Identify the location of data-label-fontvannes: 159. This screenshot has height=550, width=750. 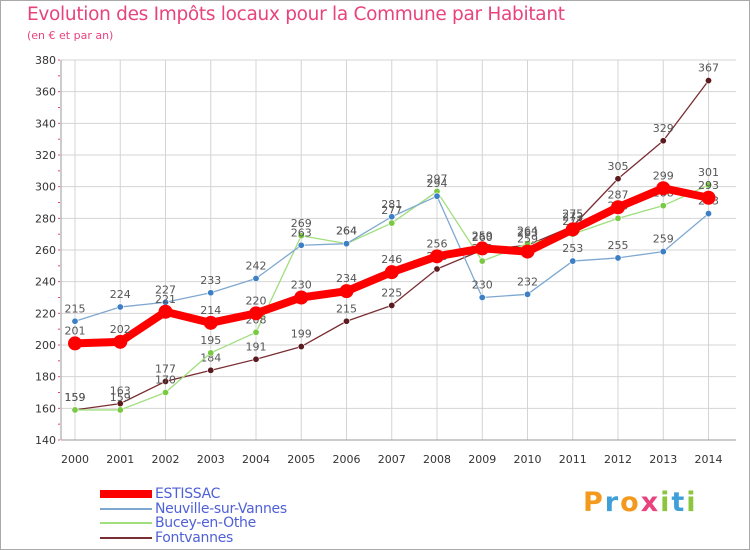
(75, 397).